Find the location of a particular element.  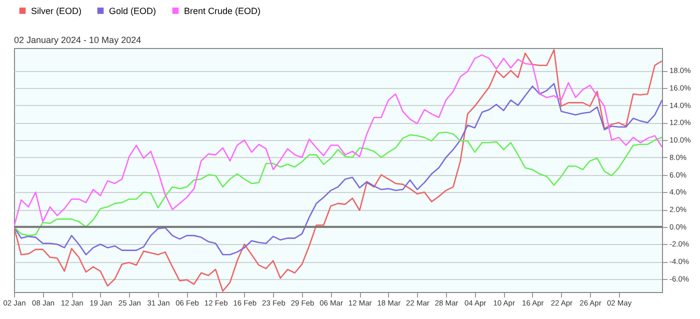

chart-subtitle: 02 January 2024 - 10 May 2024 is located at coordinates (78, 40).